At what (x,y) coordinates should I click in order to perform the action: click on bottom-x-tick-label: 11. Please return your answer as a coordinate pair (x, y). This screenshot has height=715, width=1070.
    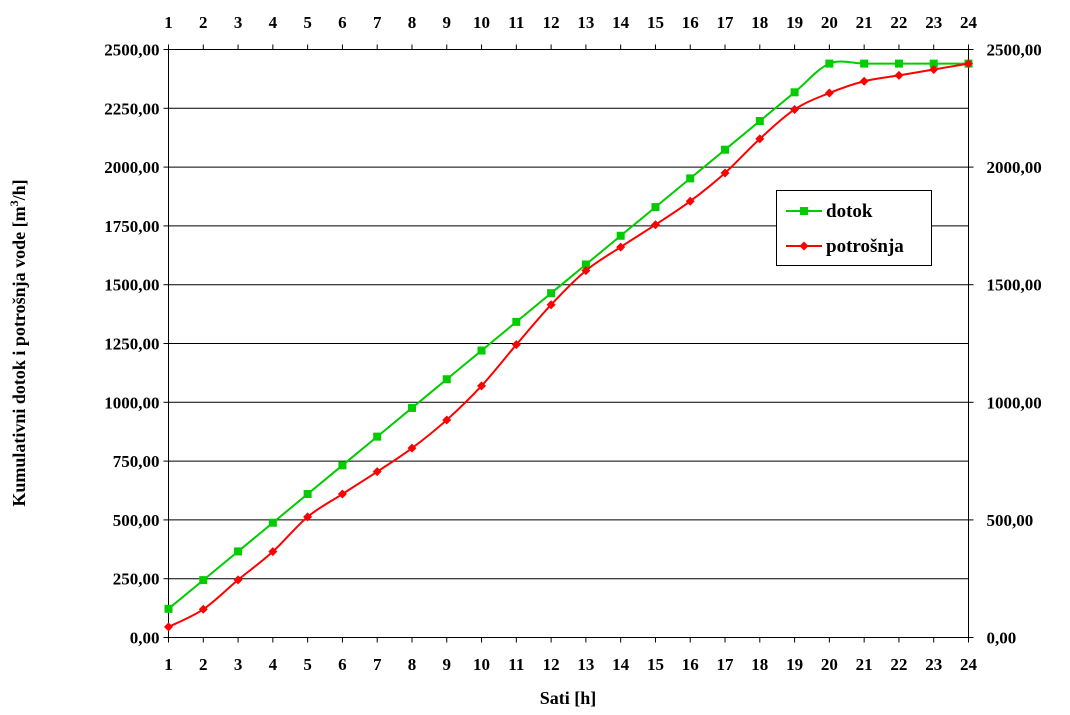
    Looking at the image, I should click on (516, 664).